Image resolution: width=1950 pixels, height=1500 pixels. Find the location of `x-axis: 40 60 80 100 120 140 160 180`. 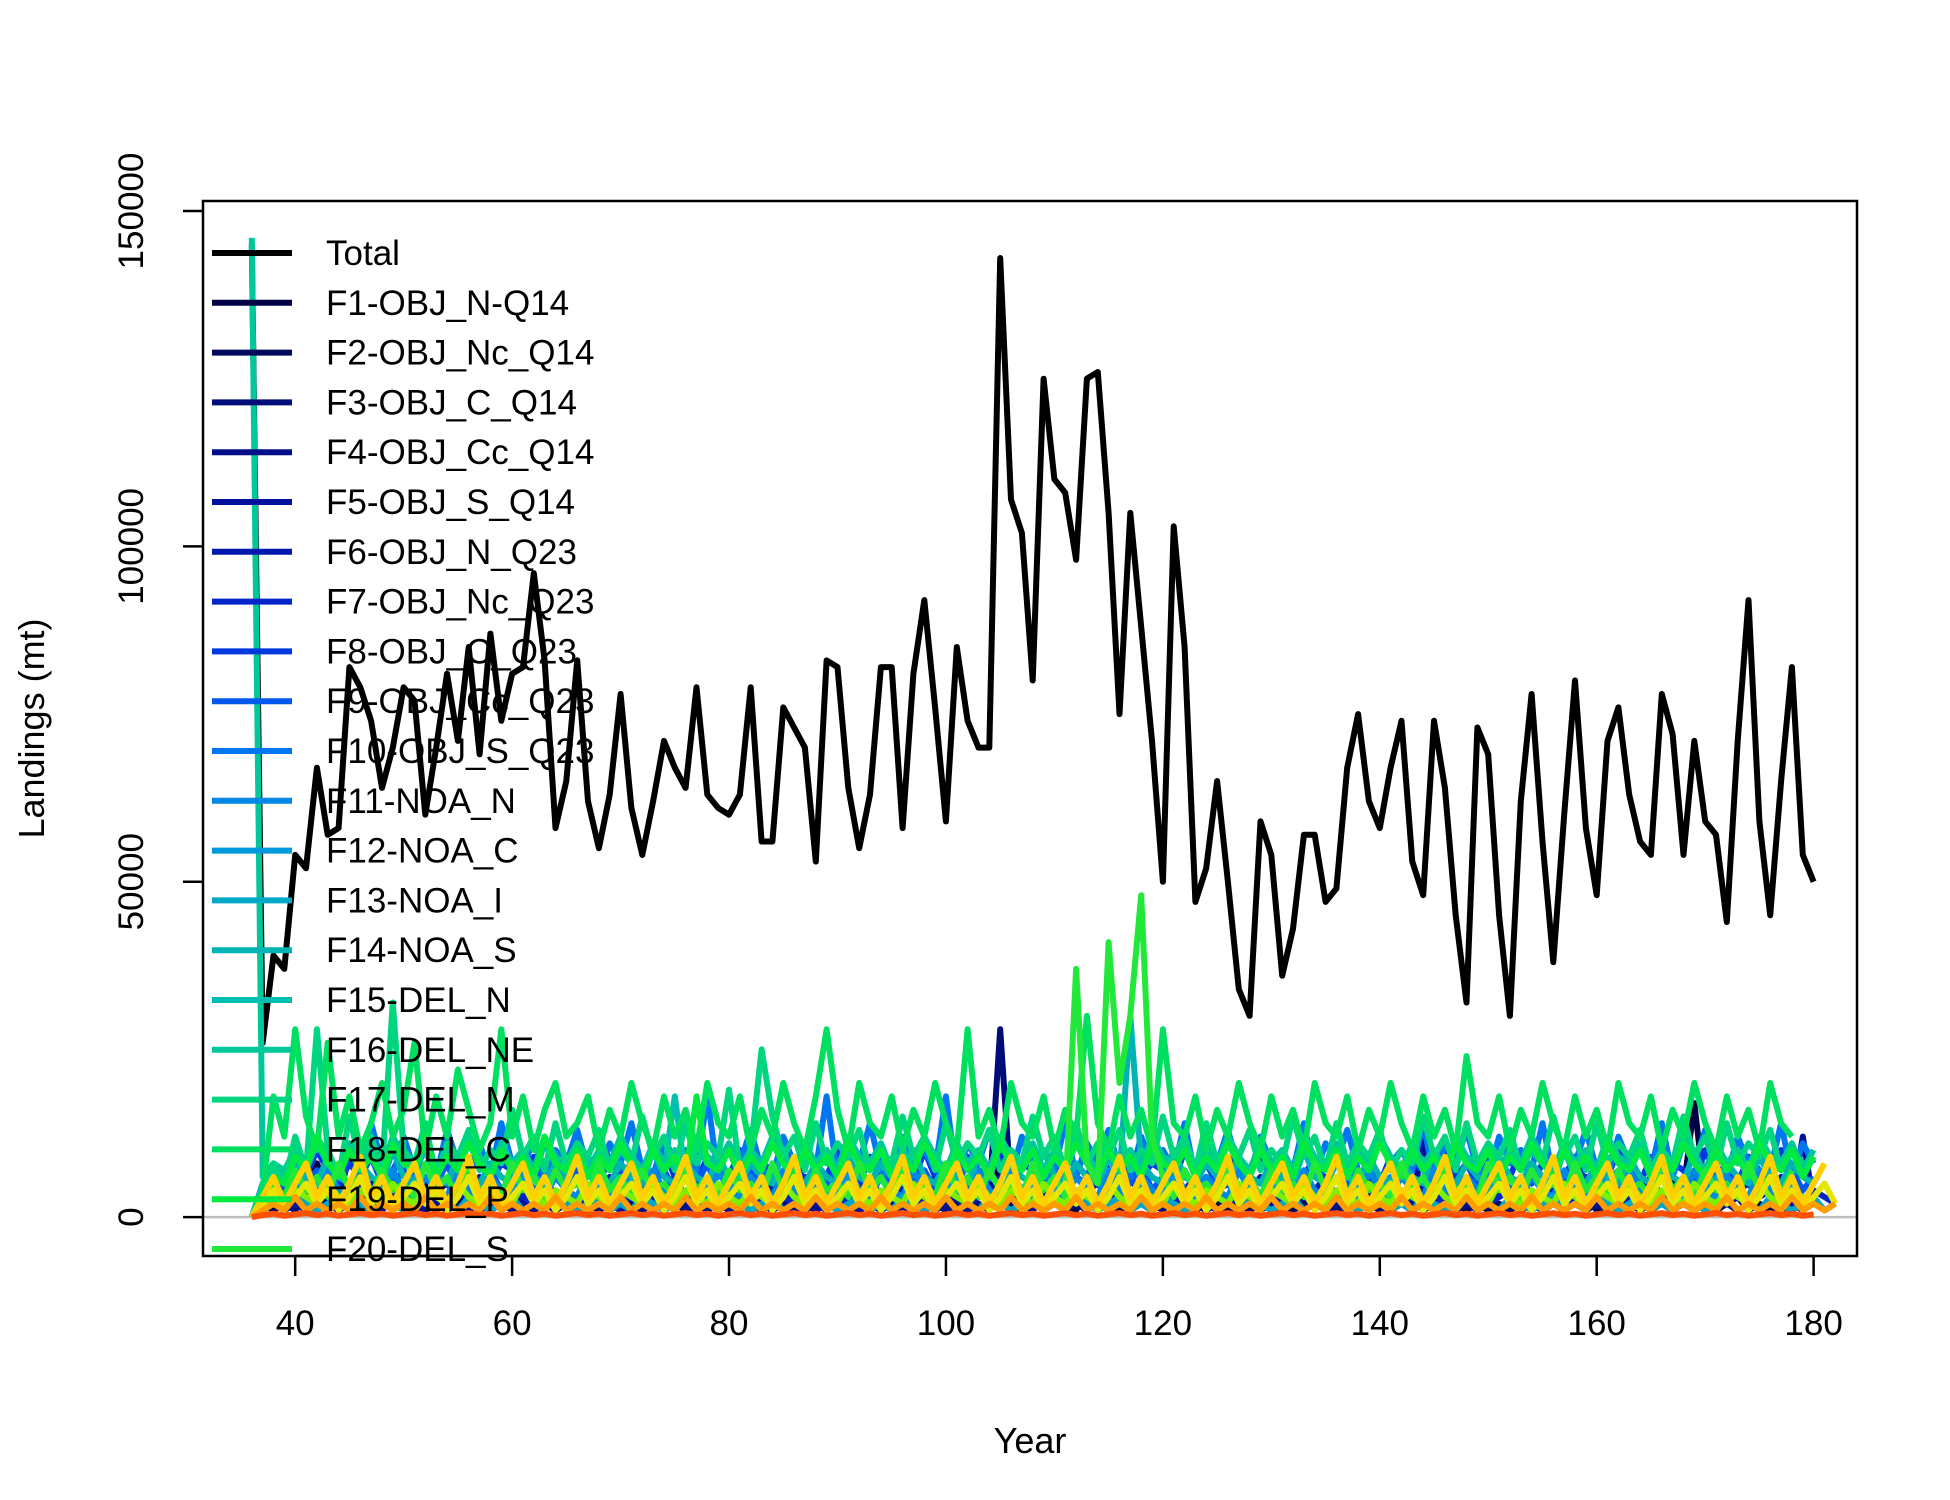

x-axis: 40 60 80 100 120 140 160 180 is located at coordinates (1059, 1298).